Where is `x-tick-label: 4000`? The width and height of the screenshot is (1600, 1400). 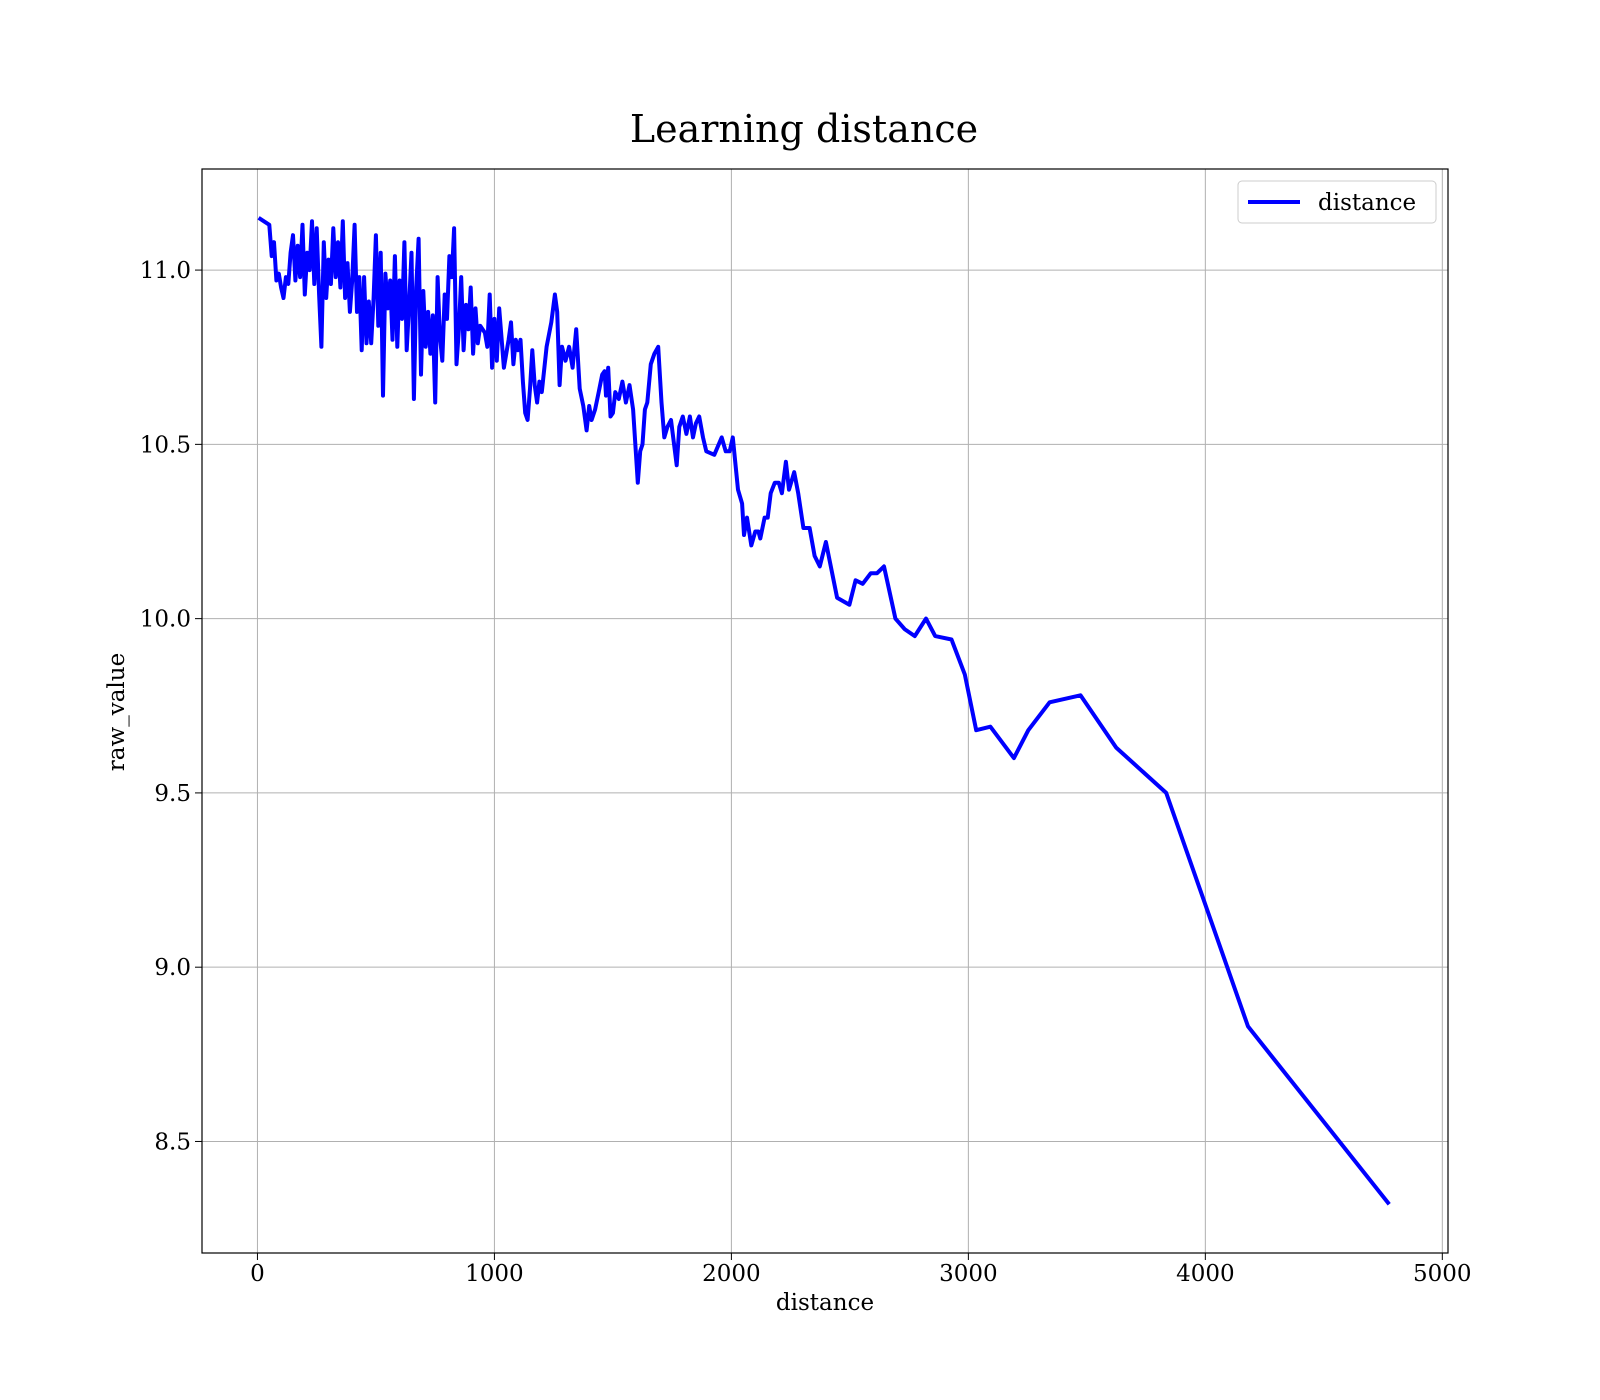 x-tick-label: 4000 is located at coordinates (1205, 1274).